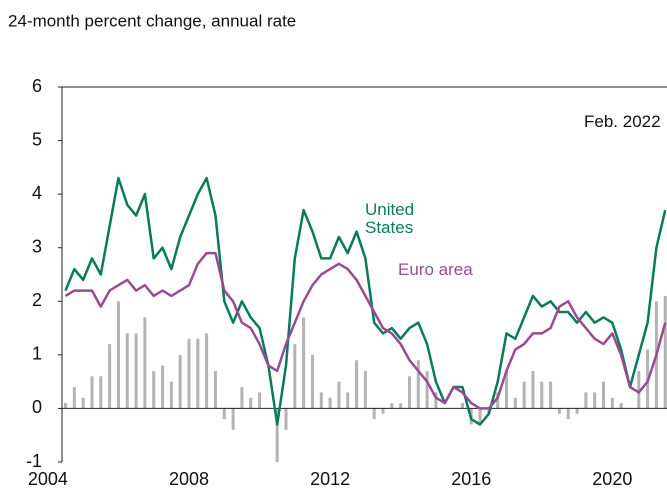 This screenshot has height=491, width=667. I want to click on y-tick-label: 5, so click(37, 139).